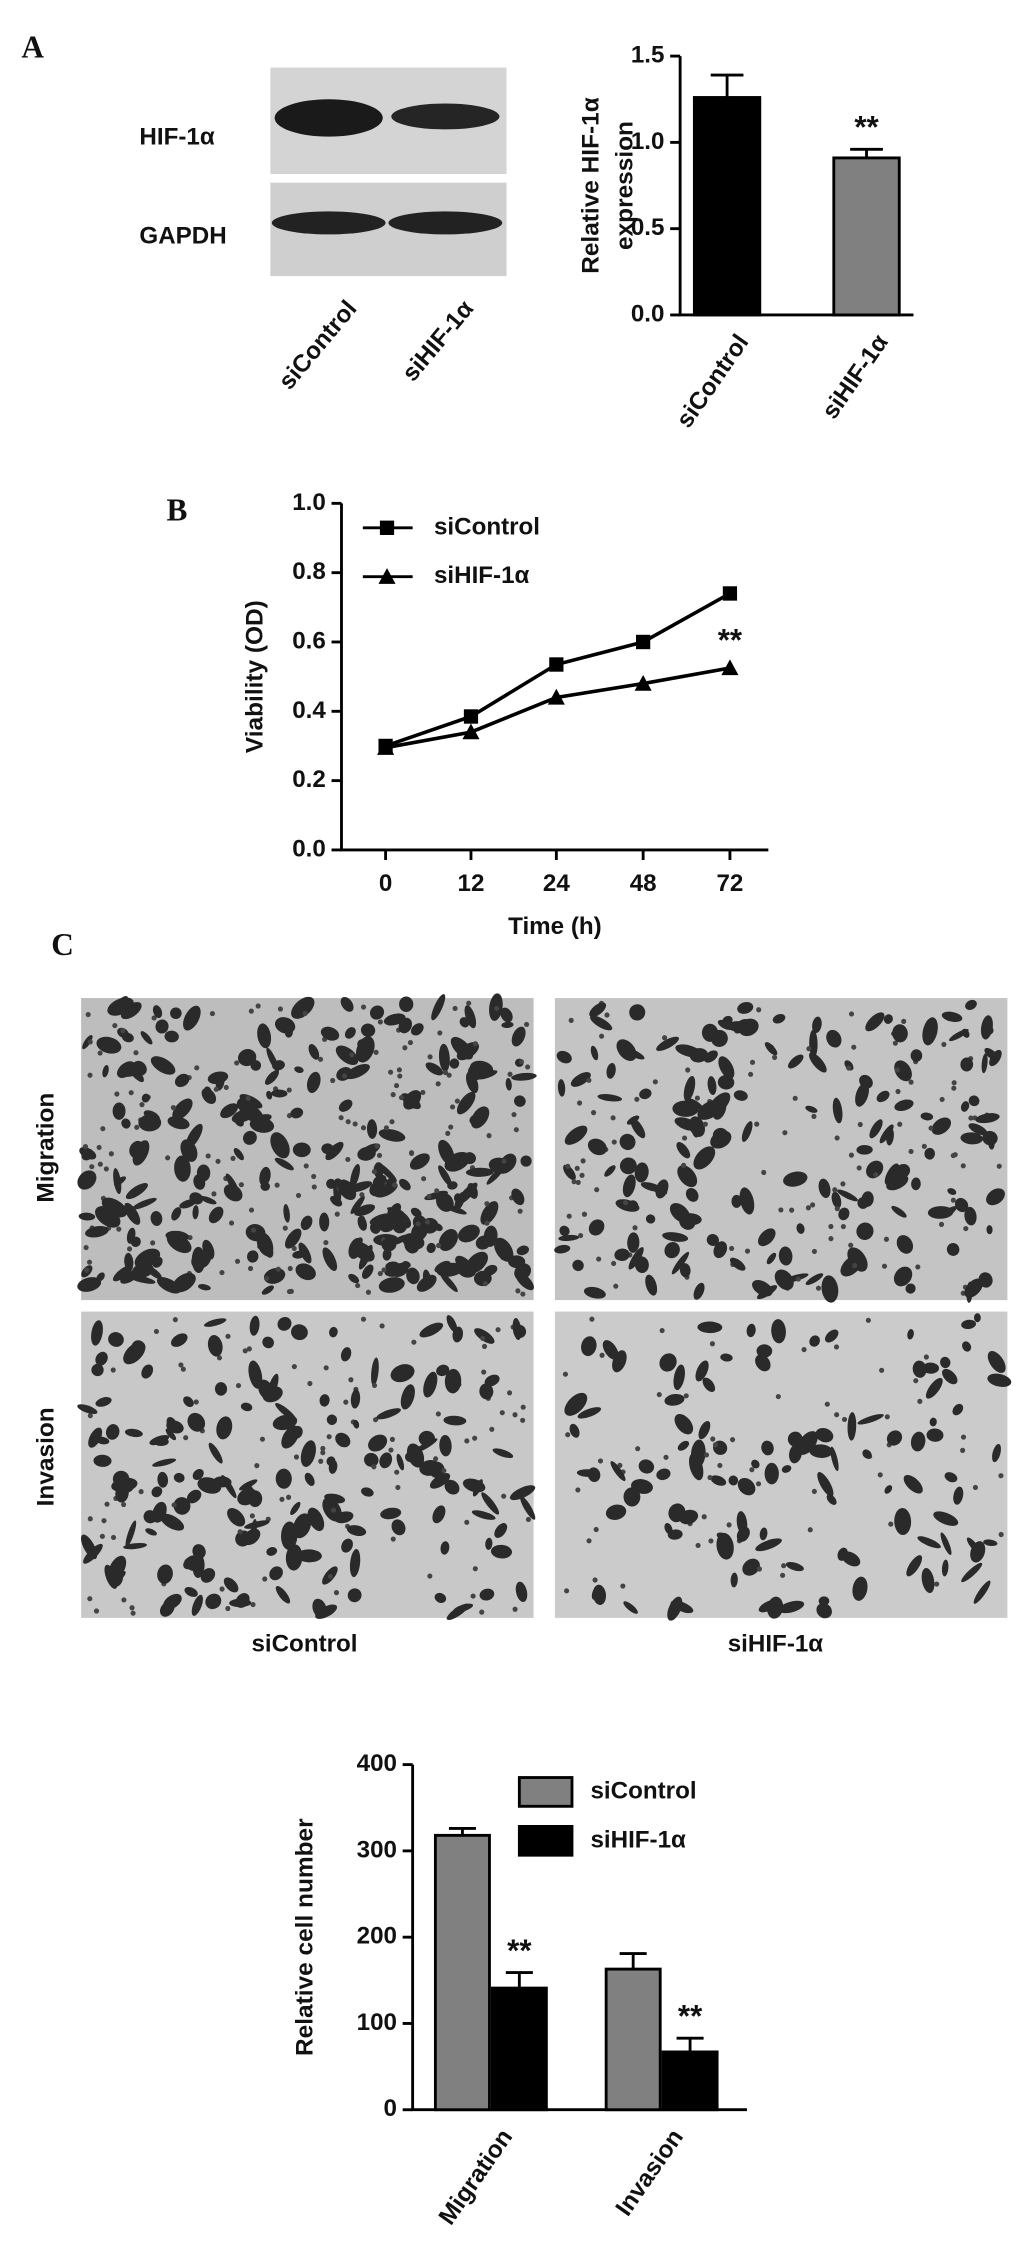 The image size is (1033, 2255). I want to click on y-axis-label: Relative cell number, so click(304, 1937).